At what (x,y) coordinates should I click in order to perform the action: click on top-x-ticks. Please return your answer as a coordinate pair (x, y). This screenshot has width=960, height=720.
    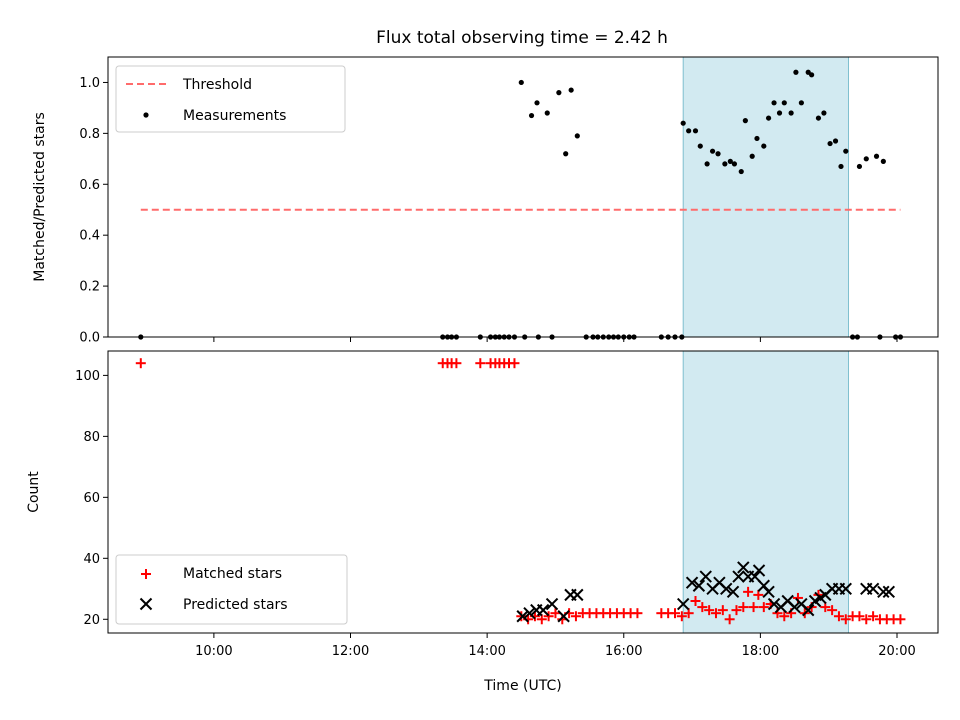
    Looking at the image, I should click on (555, 339).